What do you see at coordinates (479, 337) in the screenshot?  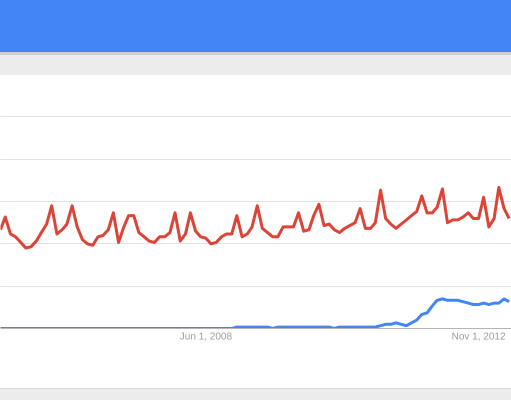 I see `x-tick-label: Nov 1, 2012` at bounding box center [479, 337].